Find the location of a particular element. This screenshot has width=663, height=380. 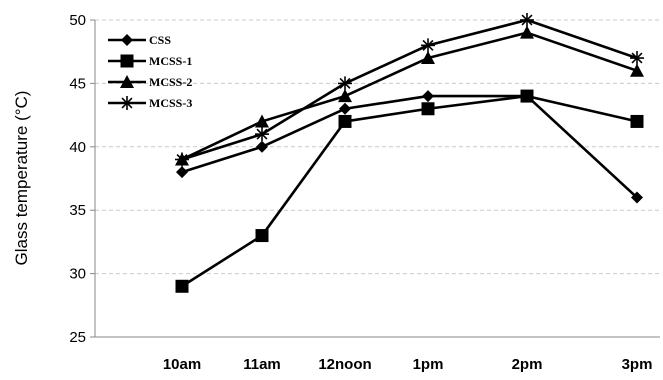

x-tick-label: 3pm is located at coordinates (637, 364).